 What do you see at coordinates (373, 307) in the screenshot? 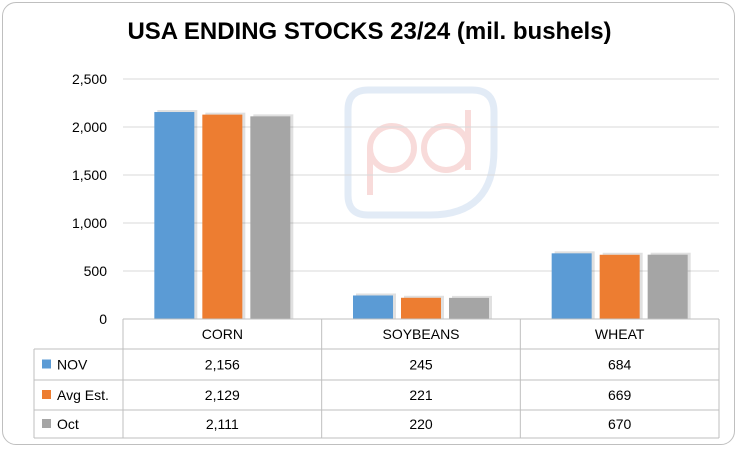
I see `bar-nov-soybeans` at bounding box center [373, 307].